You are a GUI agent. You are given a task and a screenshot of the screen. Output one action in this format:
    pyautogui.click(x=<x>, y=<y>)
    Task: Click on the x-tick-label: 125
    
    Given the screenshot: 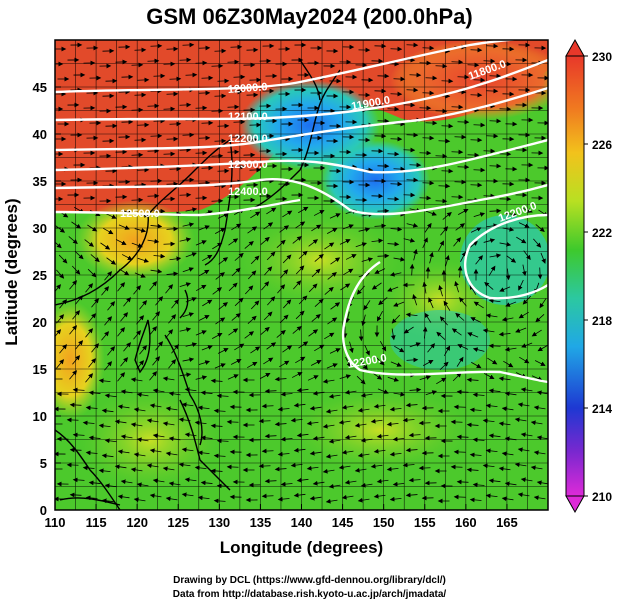 What is the action you would take?
    pyautogui.click(x=178, y=522)
    